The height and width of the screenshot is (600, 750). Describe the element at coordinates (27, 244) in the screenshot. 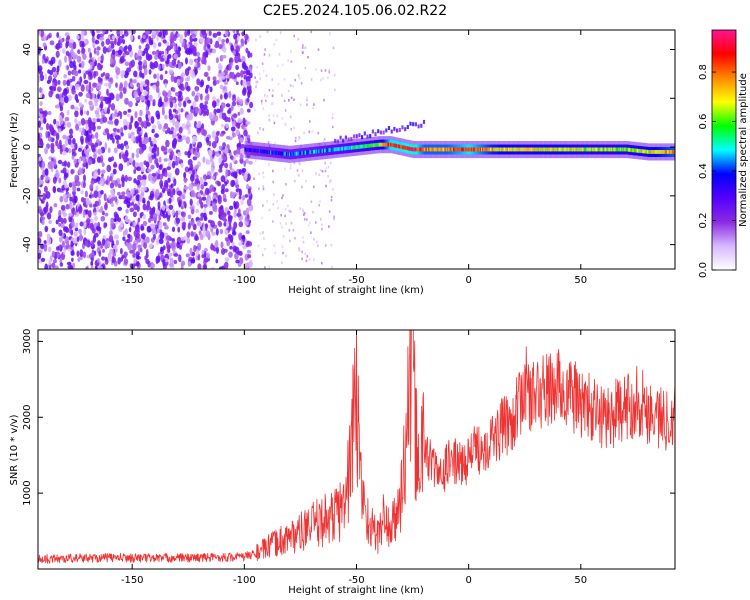

I see `y-tick-label: -40` at that location.